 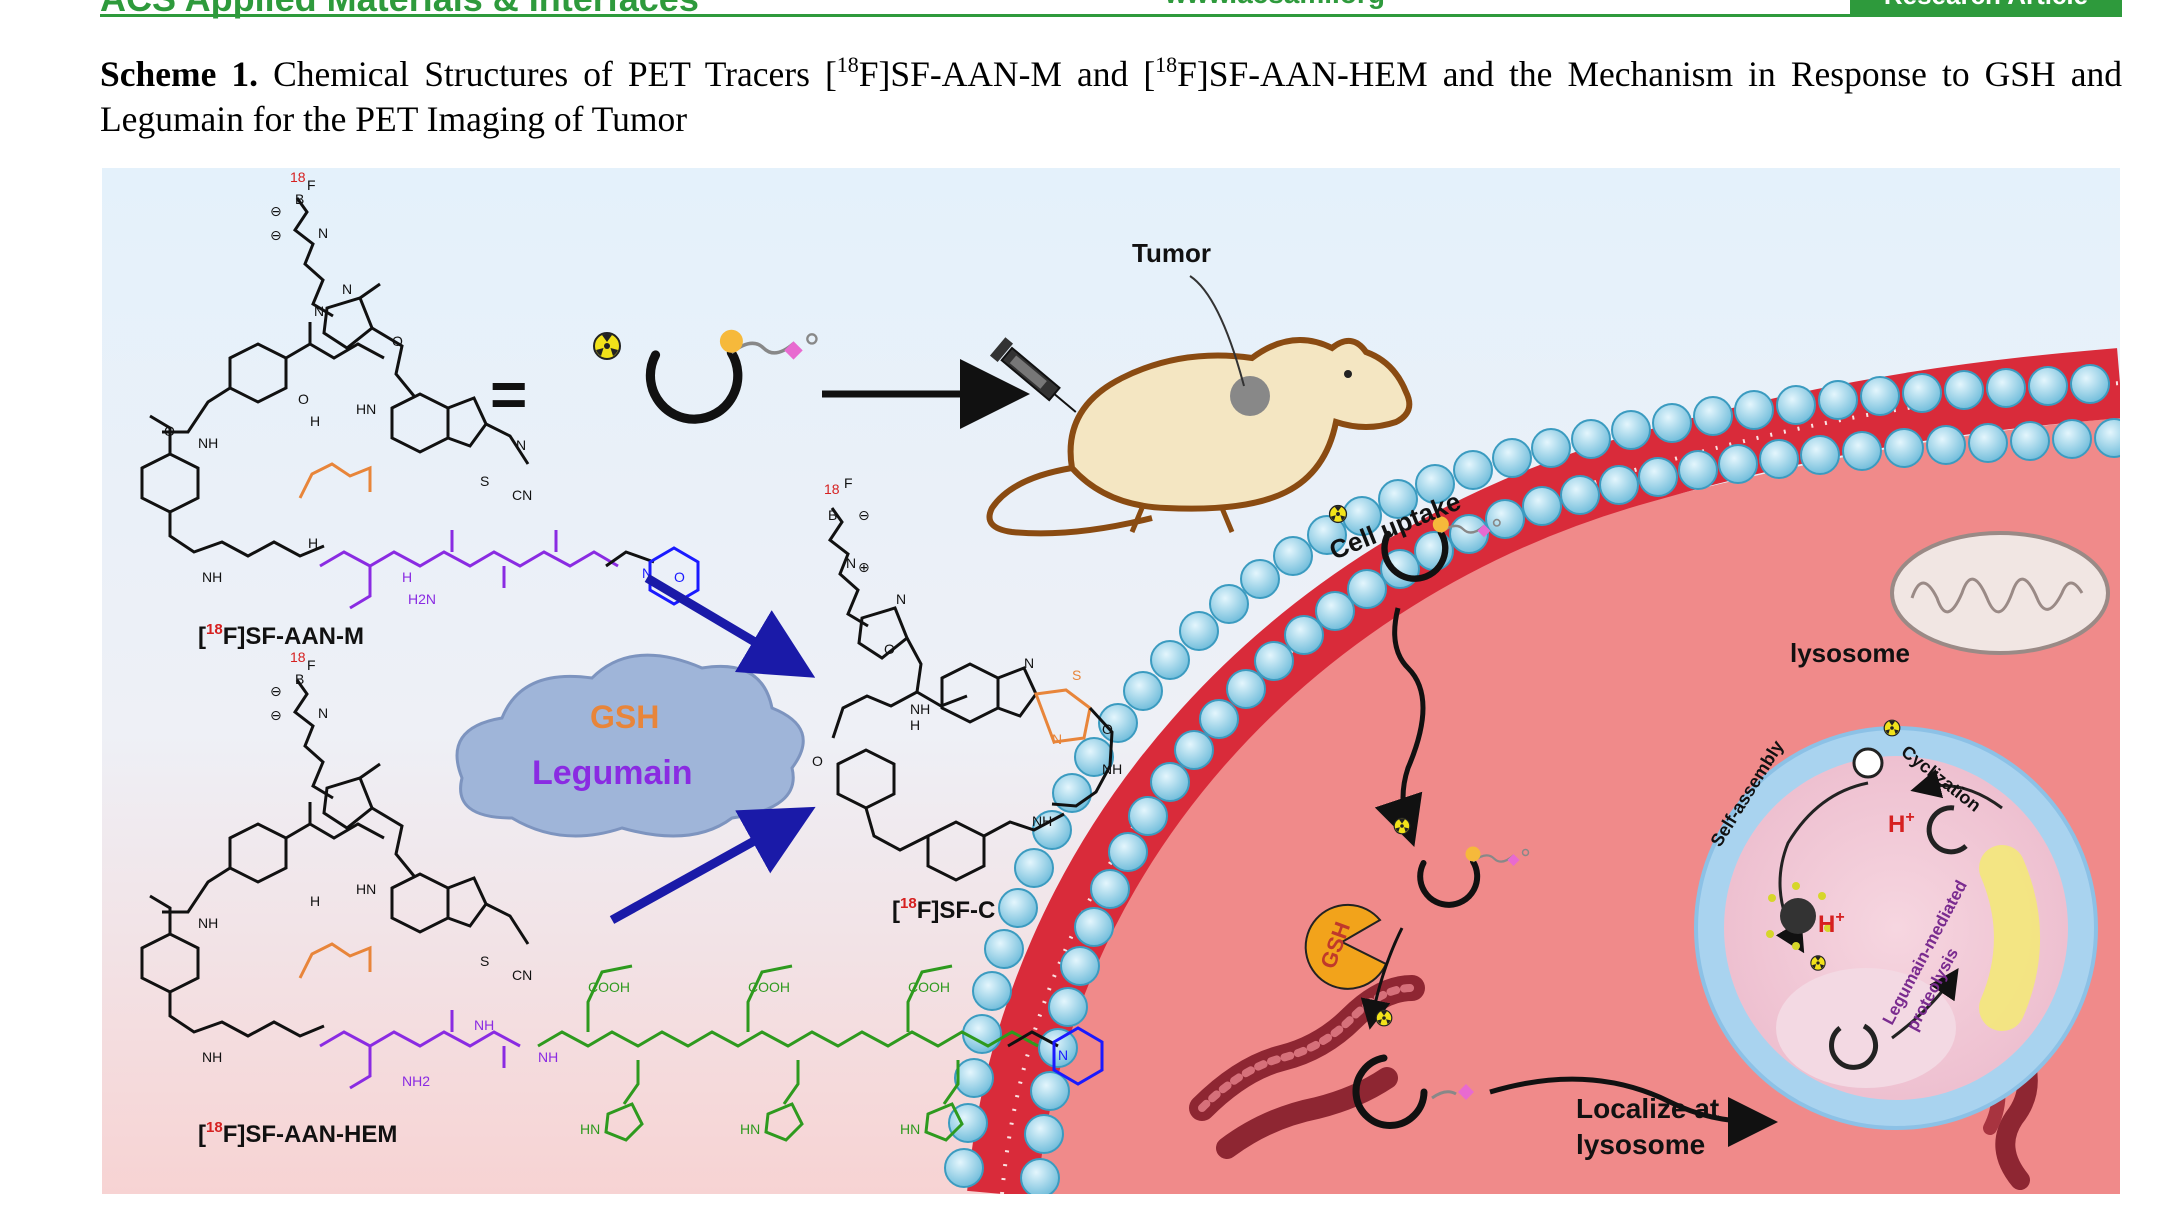 What do you see at coordinates (422, 599) in the screenshot?
I see `svg-text: H2N` at bounding box center [422, 599].